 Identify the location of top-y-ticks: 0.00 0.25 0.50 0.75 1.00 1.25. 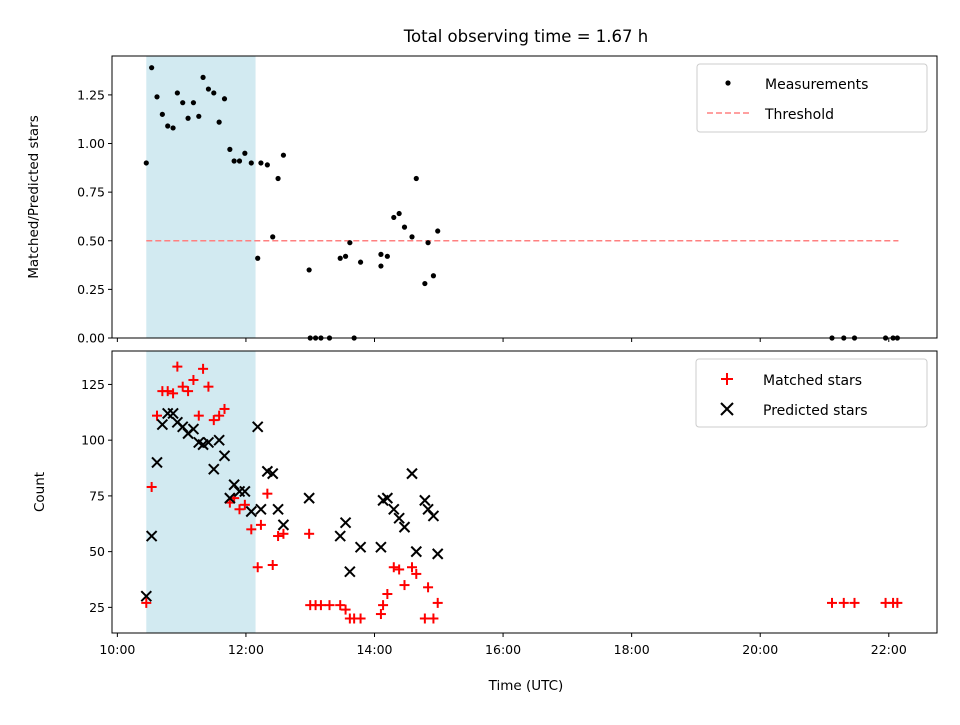
(94, 216).